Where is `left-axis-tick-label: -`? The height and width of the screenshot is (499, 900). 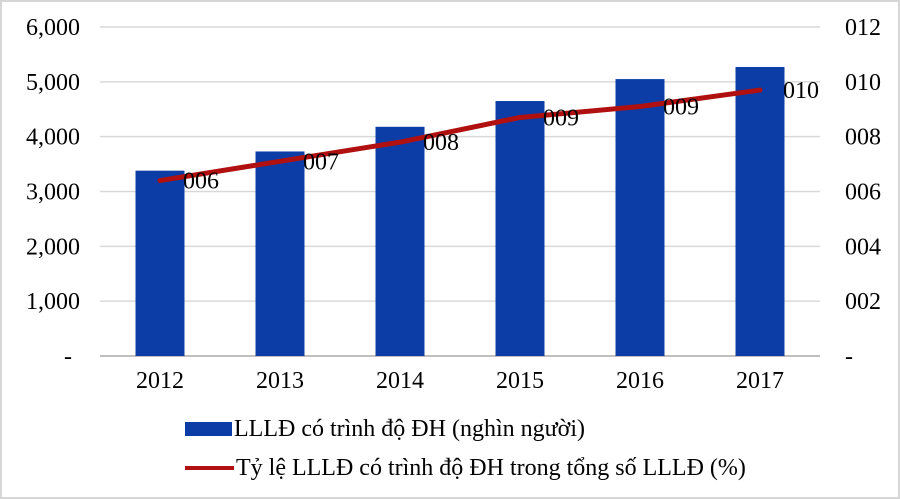
left-axis-tick-label: - is located at coordinates (68, 357).